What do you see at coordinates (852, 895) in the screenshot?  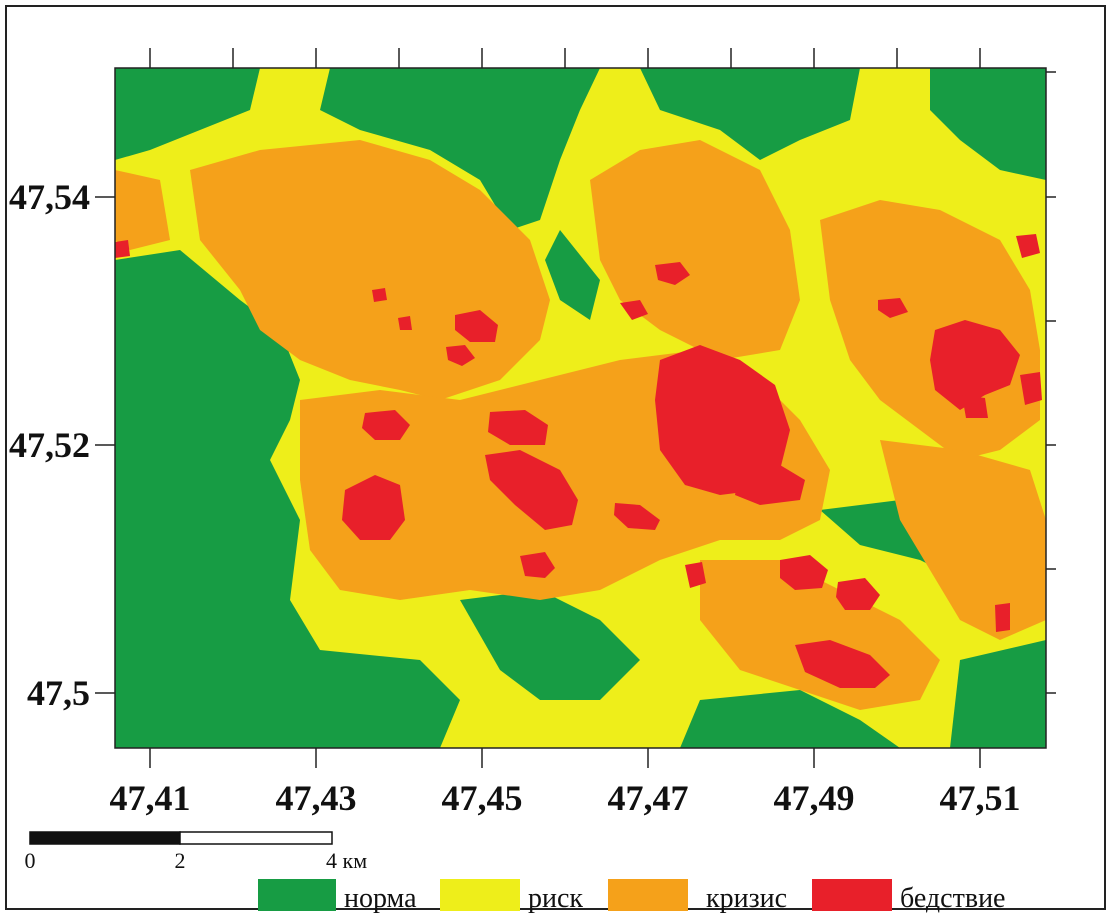 I see `legend-swatch-disaster` at bounding box center [852, 895].